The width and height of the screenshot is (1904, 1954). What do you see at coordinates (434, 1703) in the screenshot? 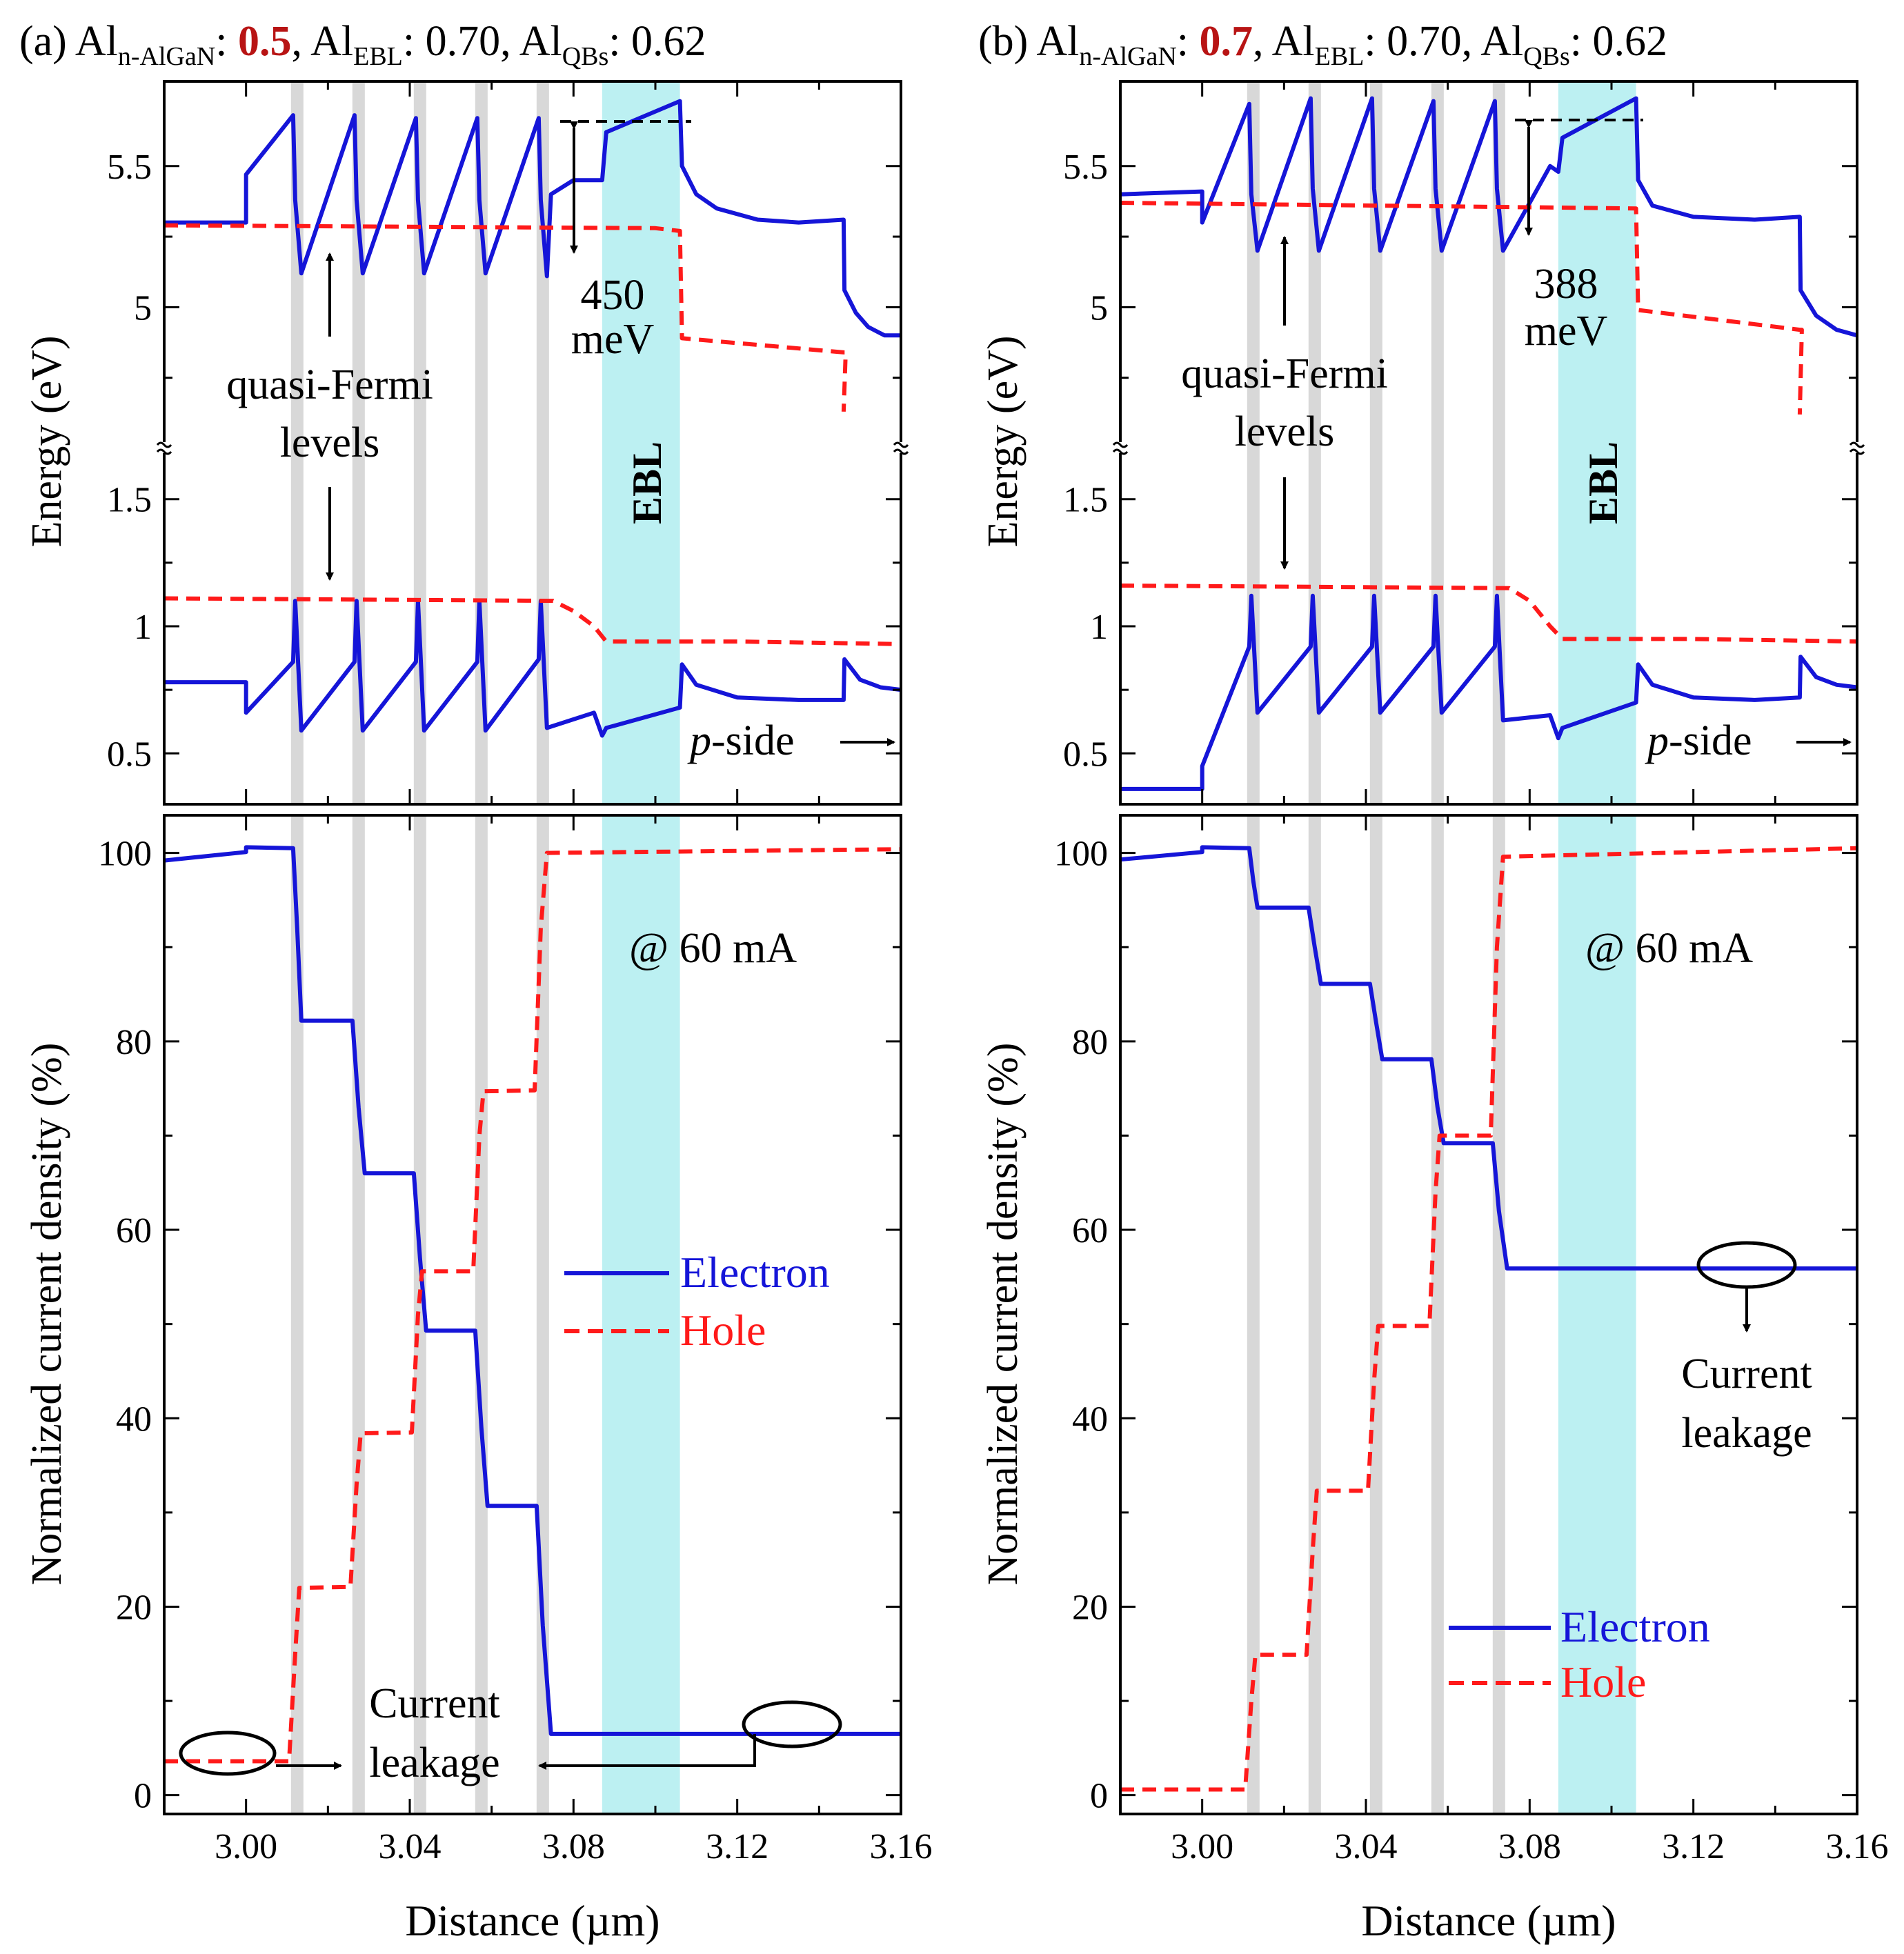
I see `leakage-label-line1: Current` at bounding box center [434, 1703].